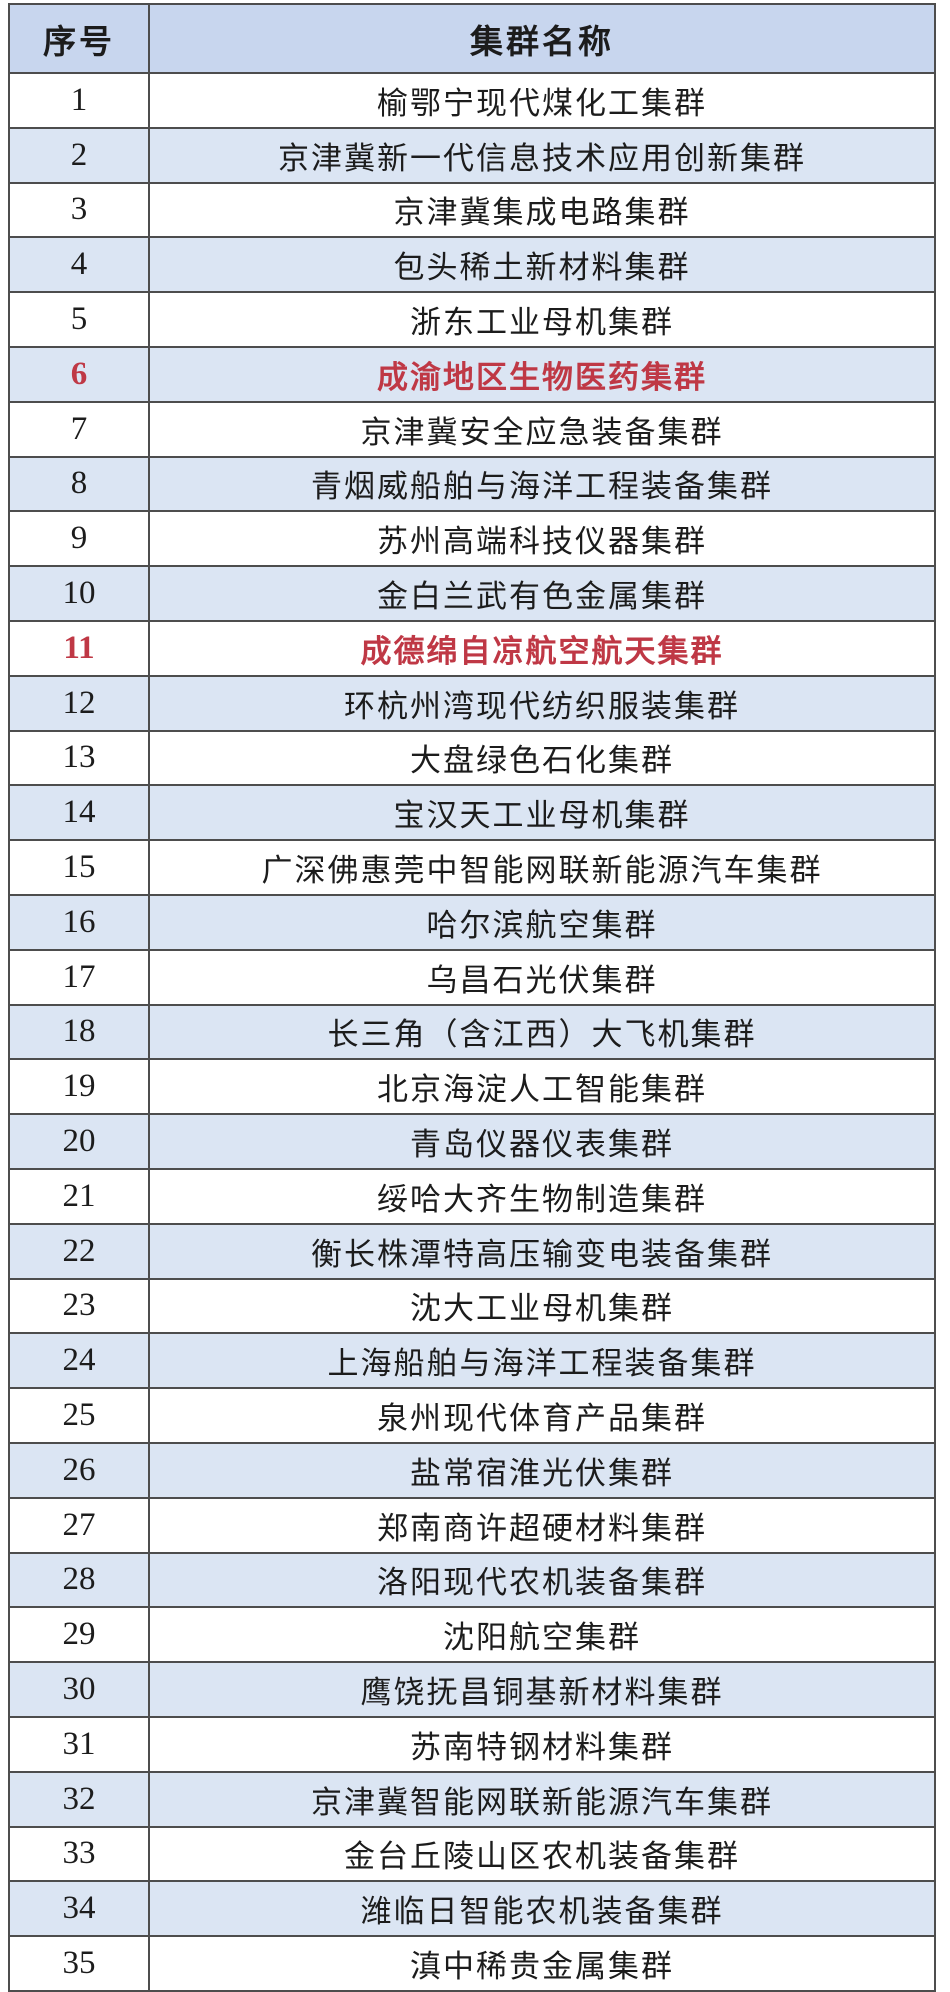 The image size is (950, 1992). I want to click on table-row: 7 京津冀安全应急装备集群, so click(472, 429).